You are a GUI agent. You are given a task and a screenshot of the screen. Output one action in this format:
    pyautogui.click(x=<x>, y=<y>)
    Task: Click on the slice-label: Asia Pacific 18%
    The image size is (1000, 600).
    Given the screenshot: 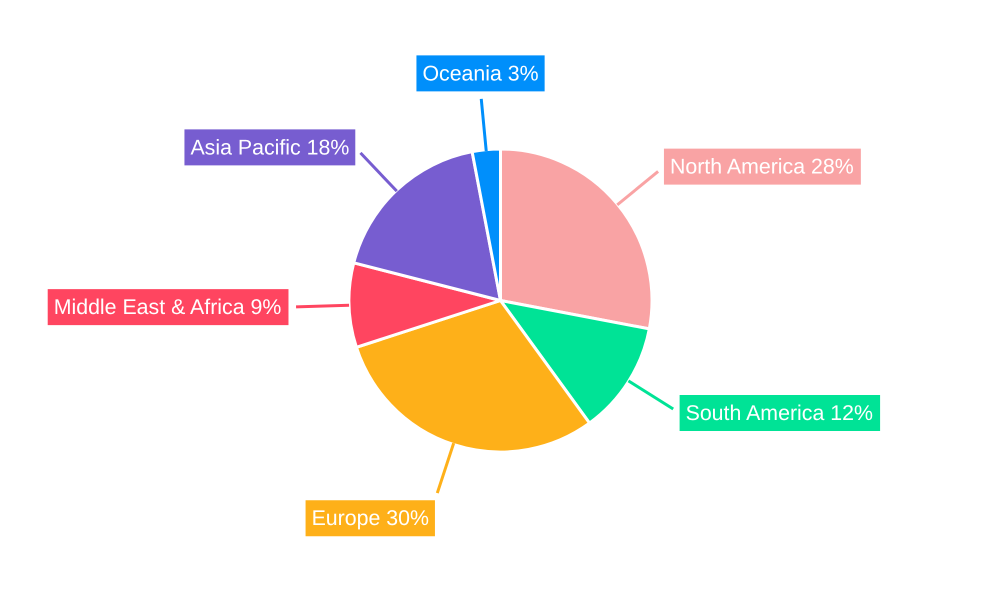 What is the action you would take?
    pyautogui.click(x=270, y=147)
    